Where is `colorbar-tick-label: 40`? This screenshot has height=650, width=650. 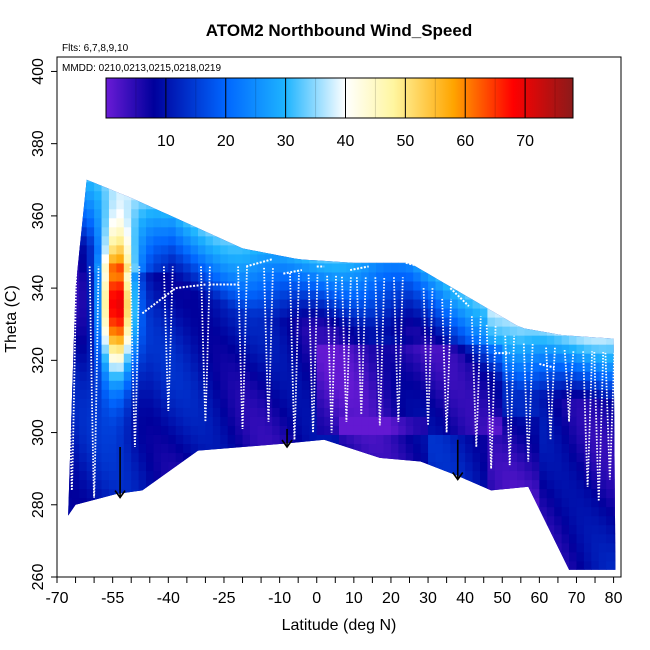 colorbar-tick-label: 40 is located at coordinates (346, 141).